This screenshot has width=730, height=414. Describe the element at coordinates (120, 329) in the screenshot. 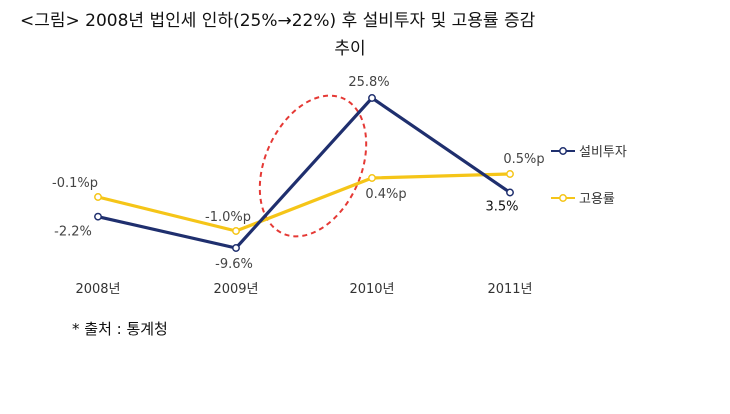

I see `source-note: * 출처 : 통계청` at that location.